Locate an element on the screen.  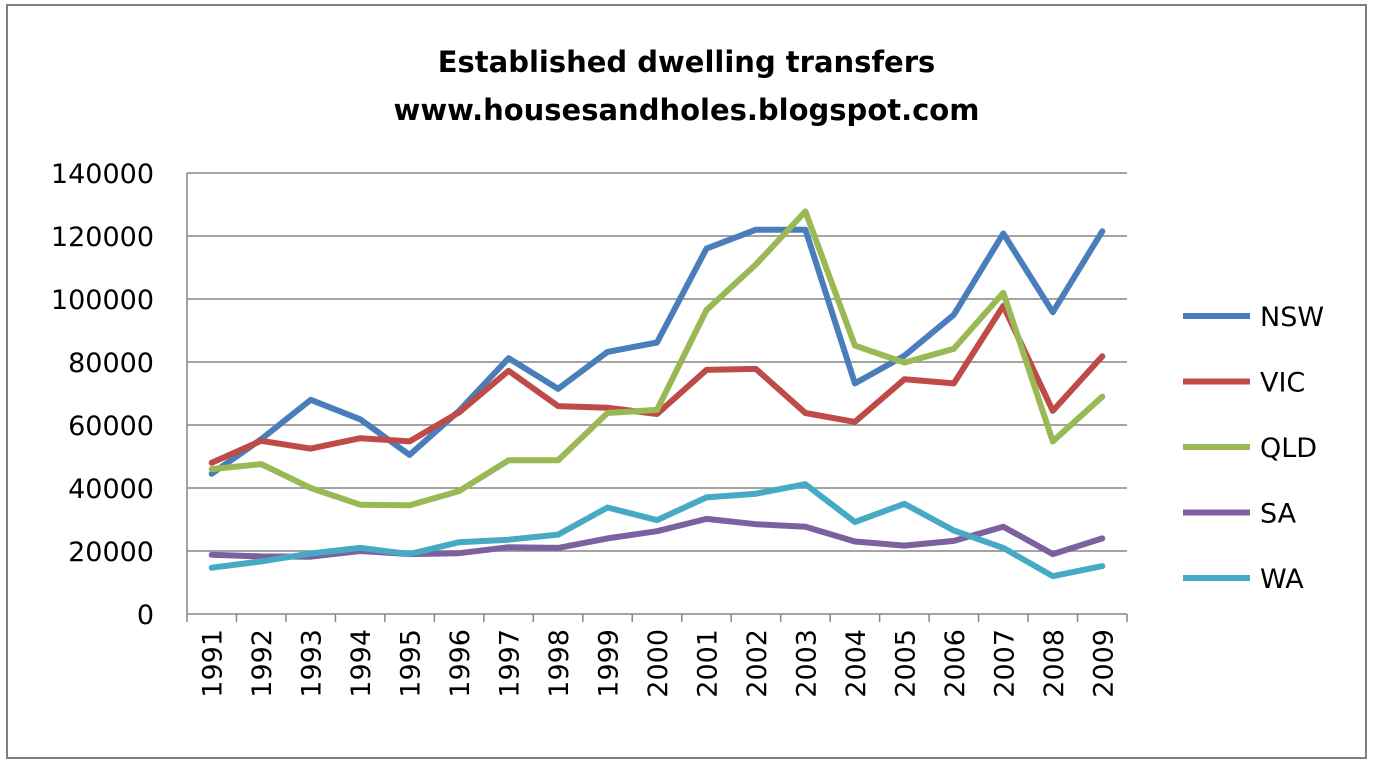
x-tick-label: 2003 is located at coordinates (806, 663).